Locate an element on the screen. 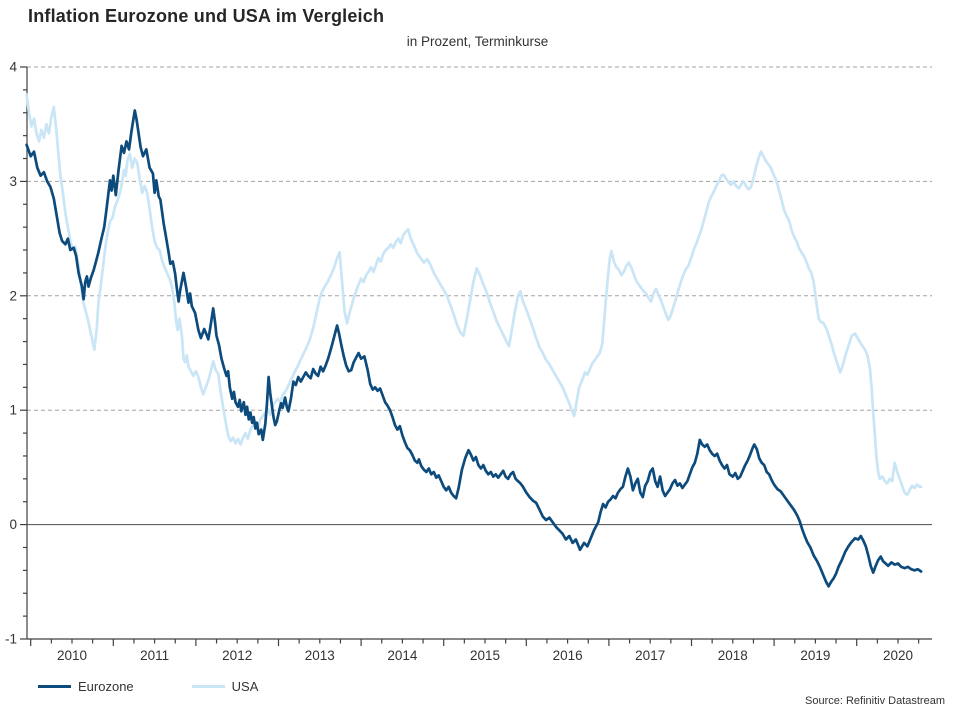  svg-text: 2016 is located at coordinates (568, 655).